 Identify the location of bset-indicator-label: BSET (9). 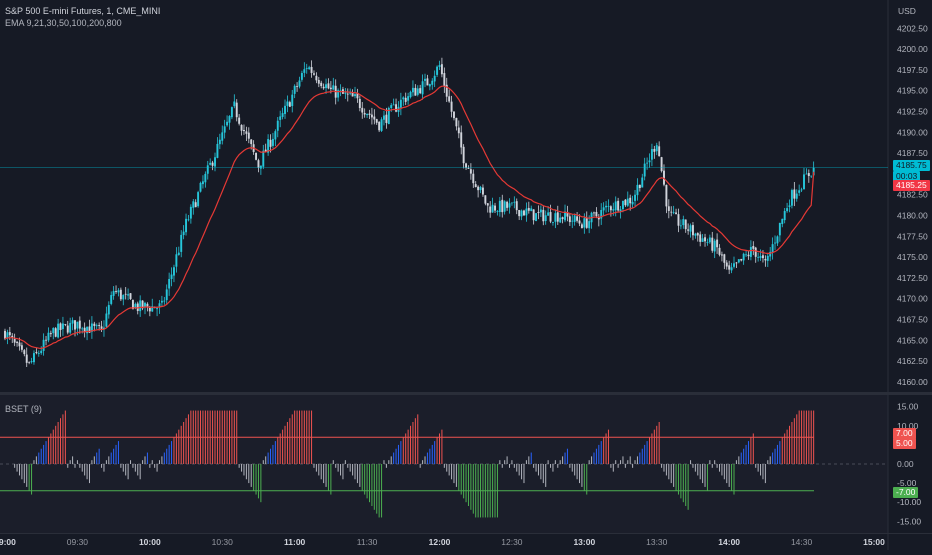
(23, 409).